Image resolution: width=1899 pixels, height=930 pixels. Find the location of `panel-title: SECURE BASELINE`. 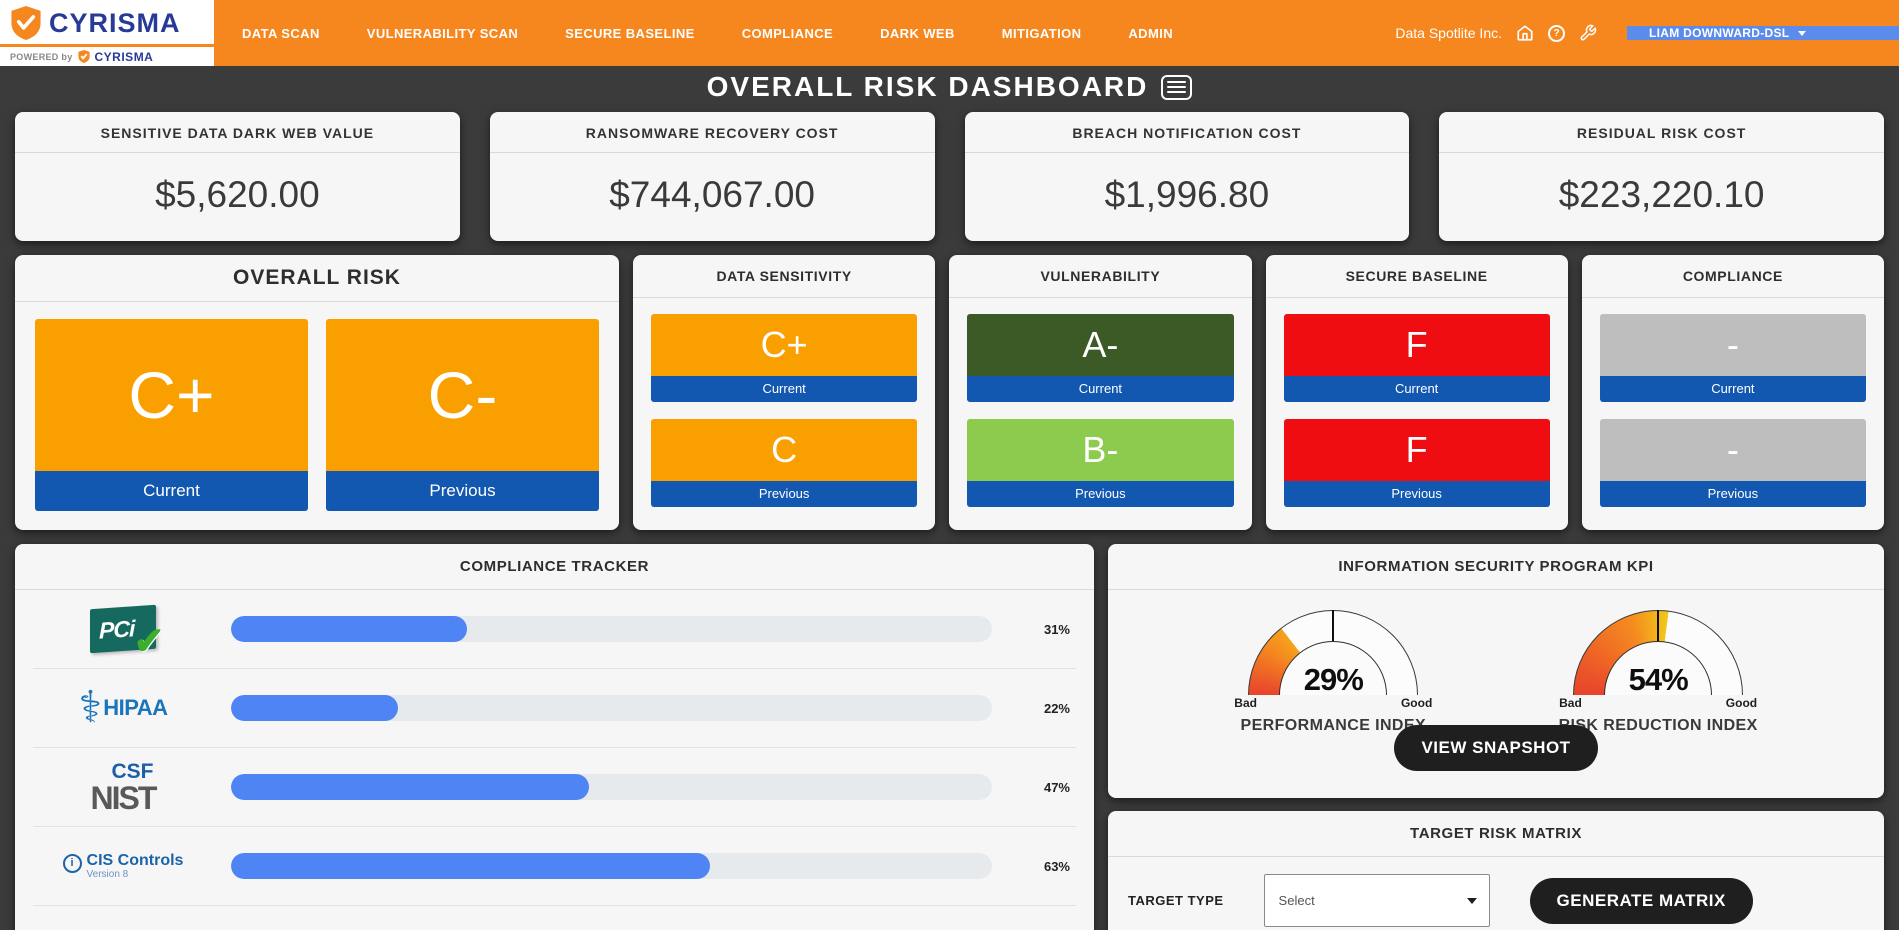

panel-title: SECURE BASELINE is located at coordinates (1416, 276).